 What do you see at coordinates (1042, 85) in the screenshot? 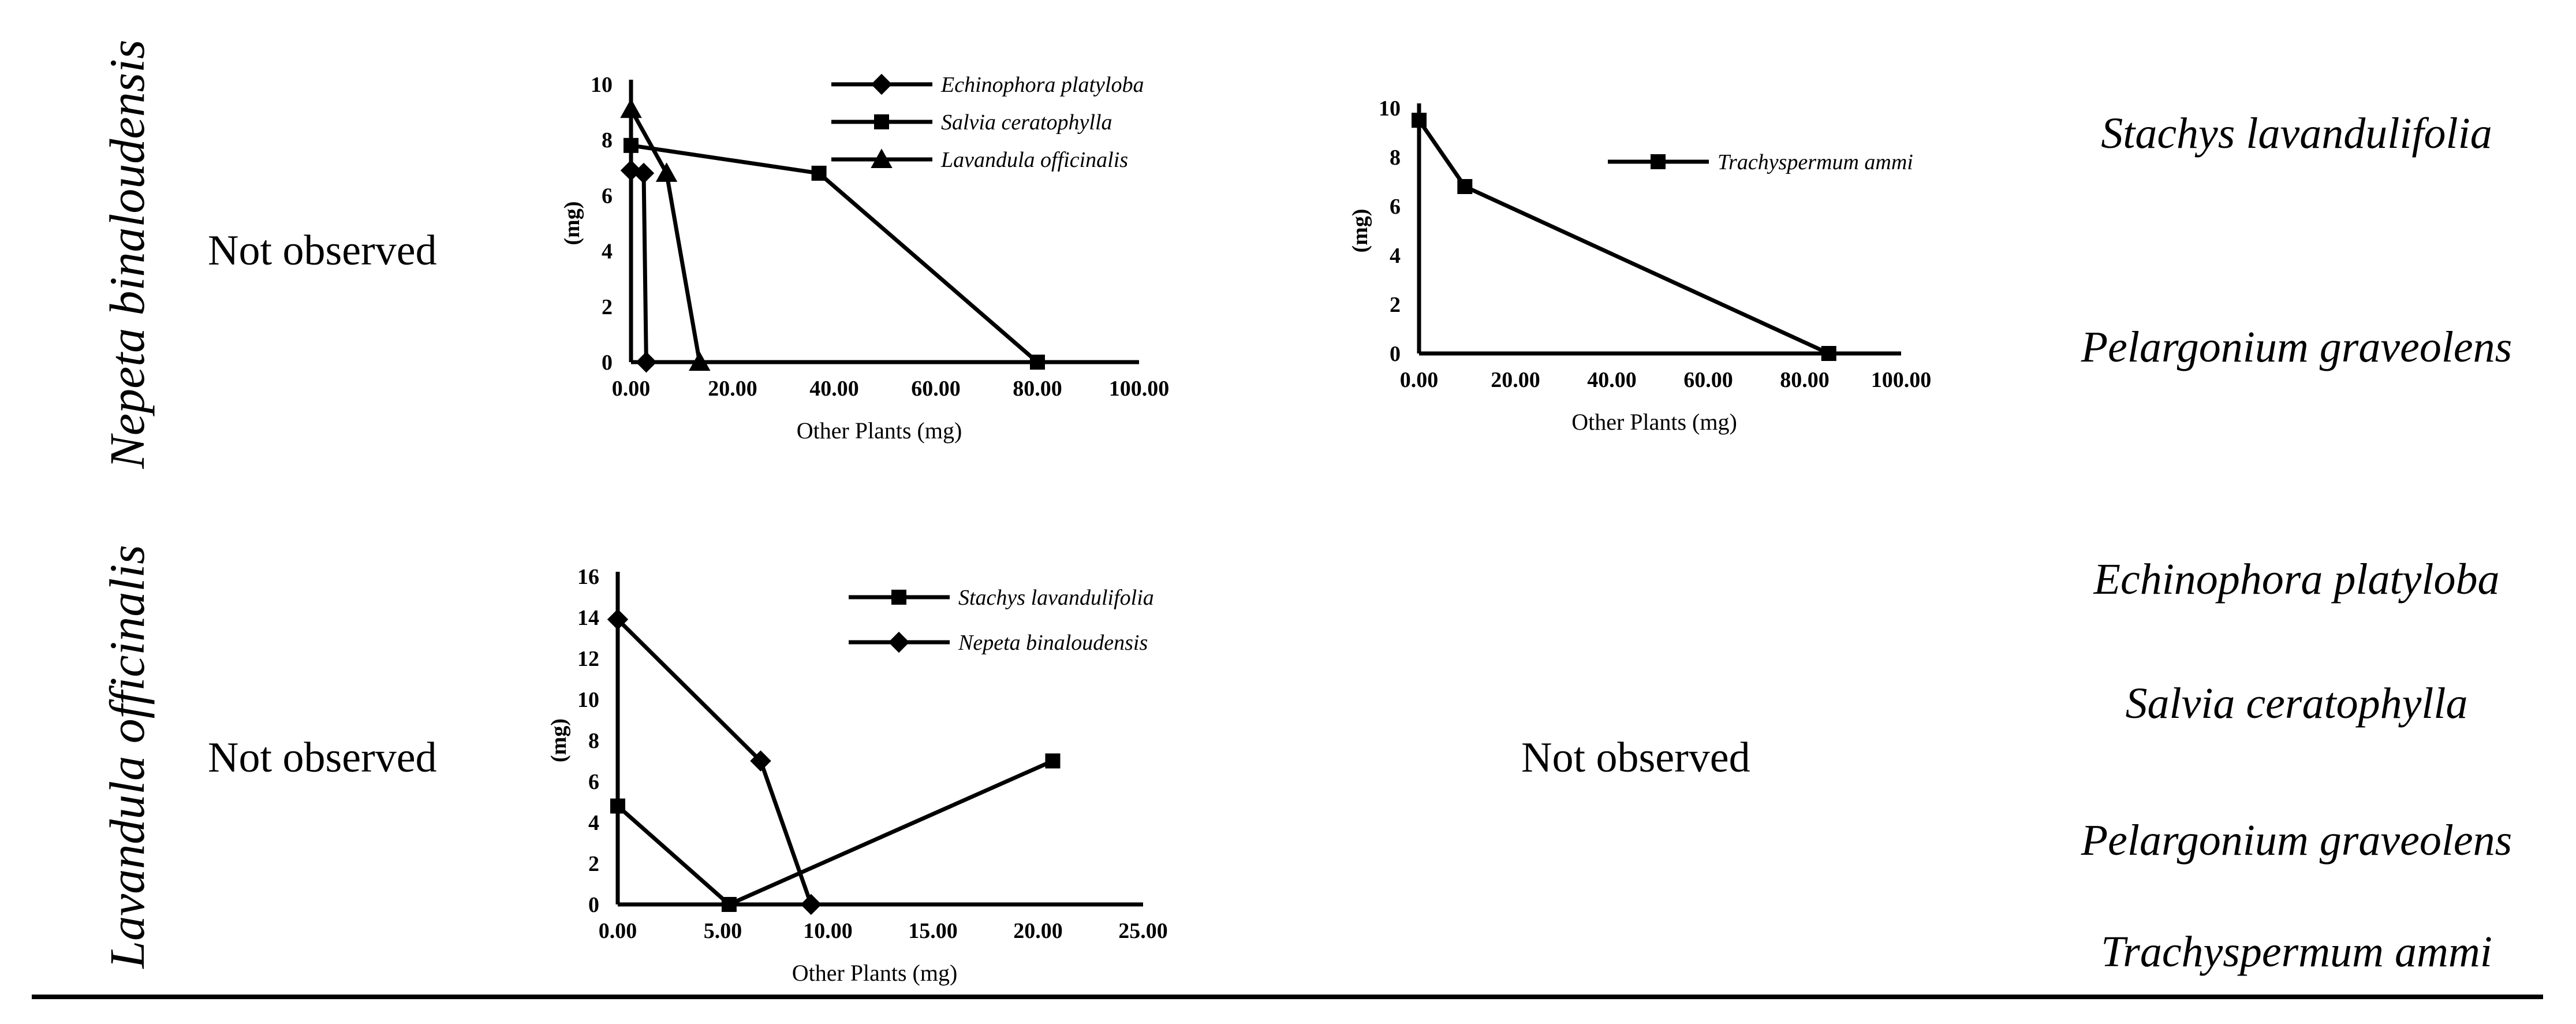
I see `legend-label: Echinophora platyloba` at bounding box center [1042, 85].